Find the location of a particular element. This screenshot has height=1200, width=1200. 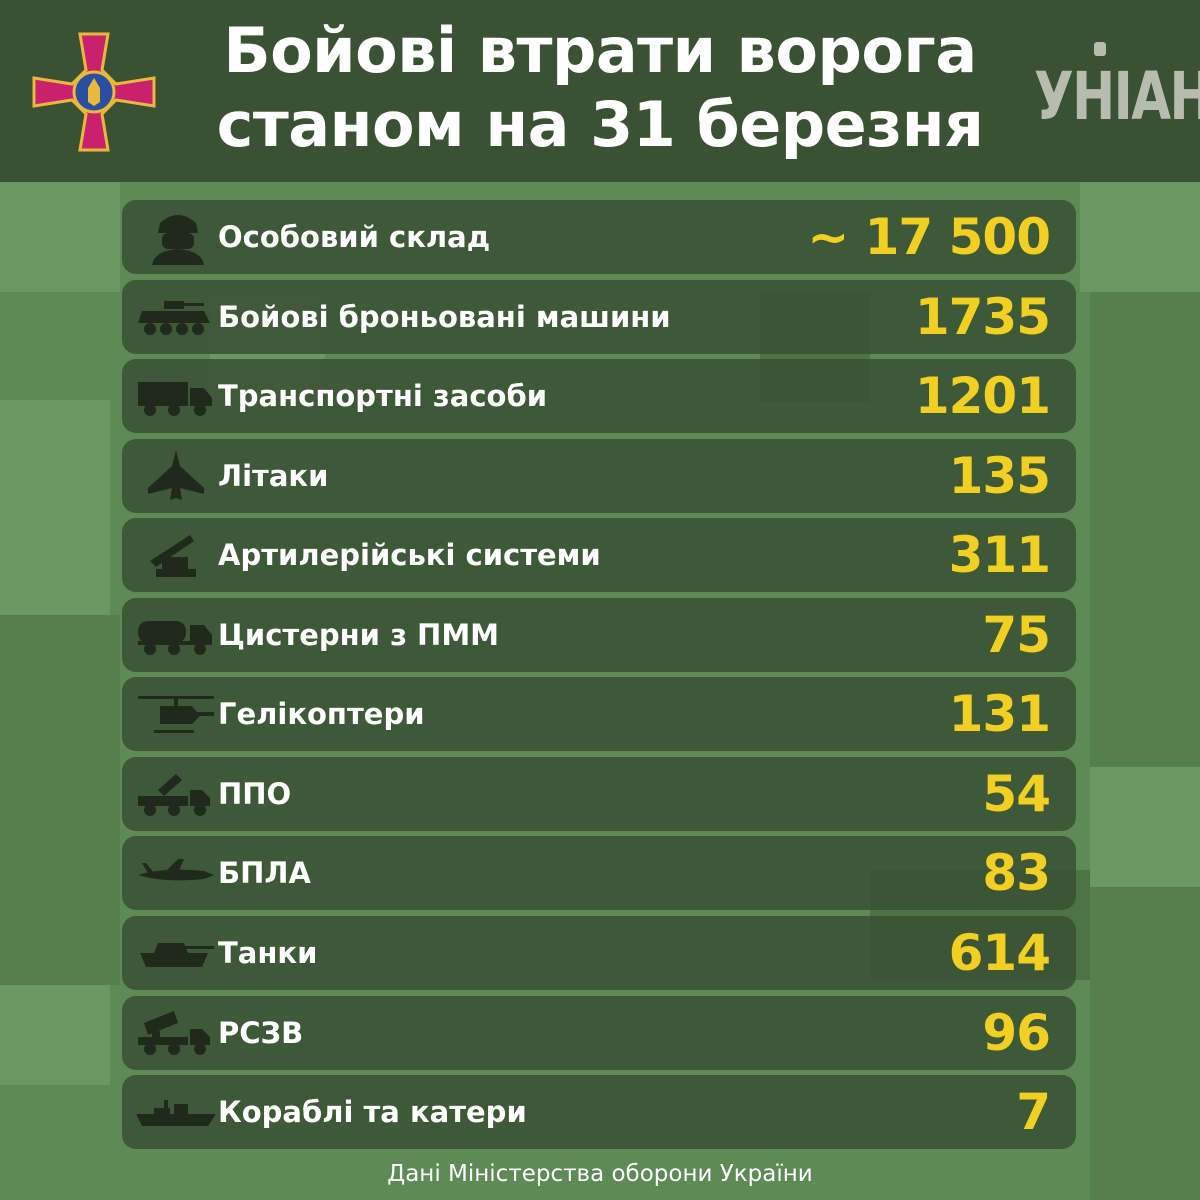

item-value: 1201 is located at coordinates (982, 396).